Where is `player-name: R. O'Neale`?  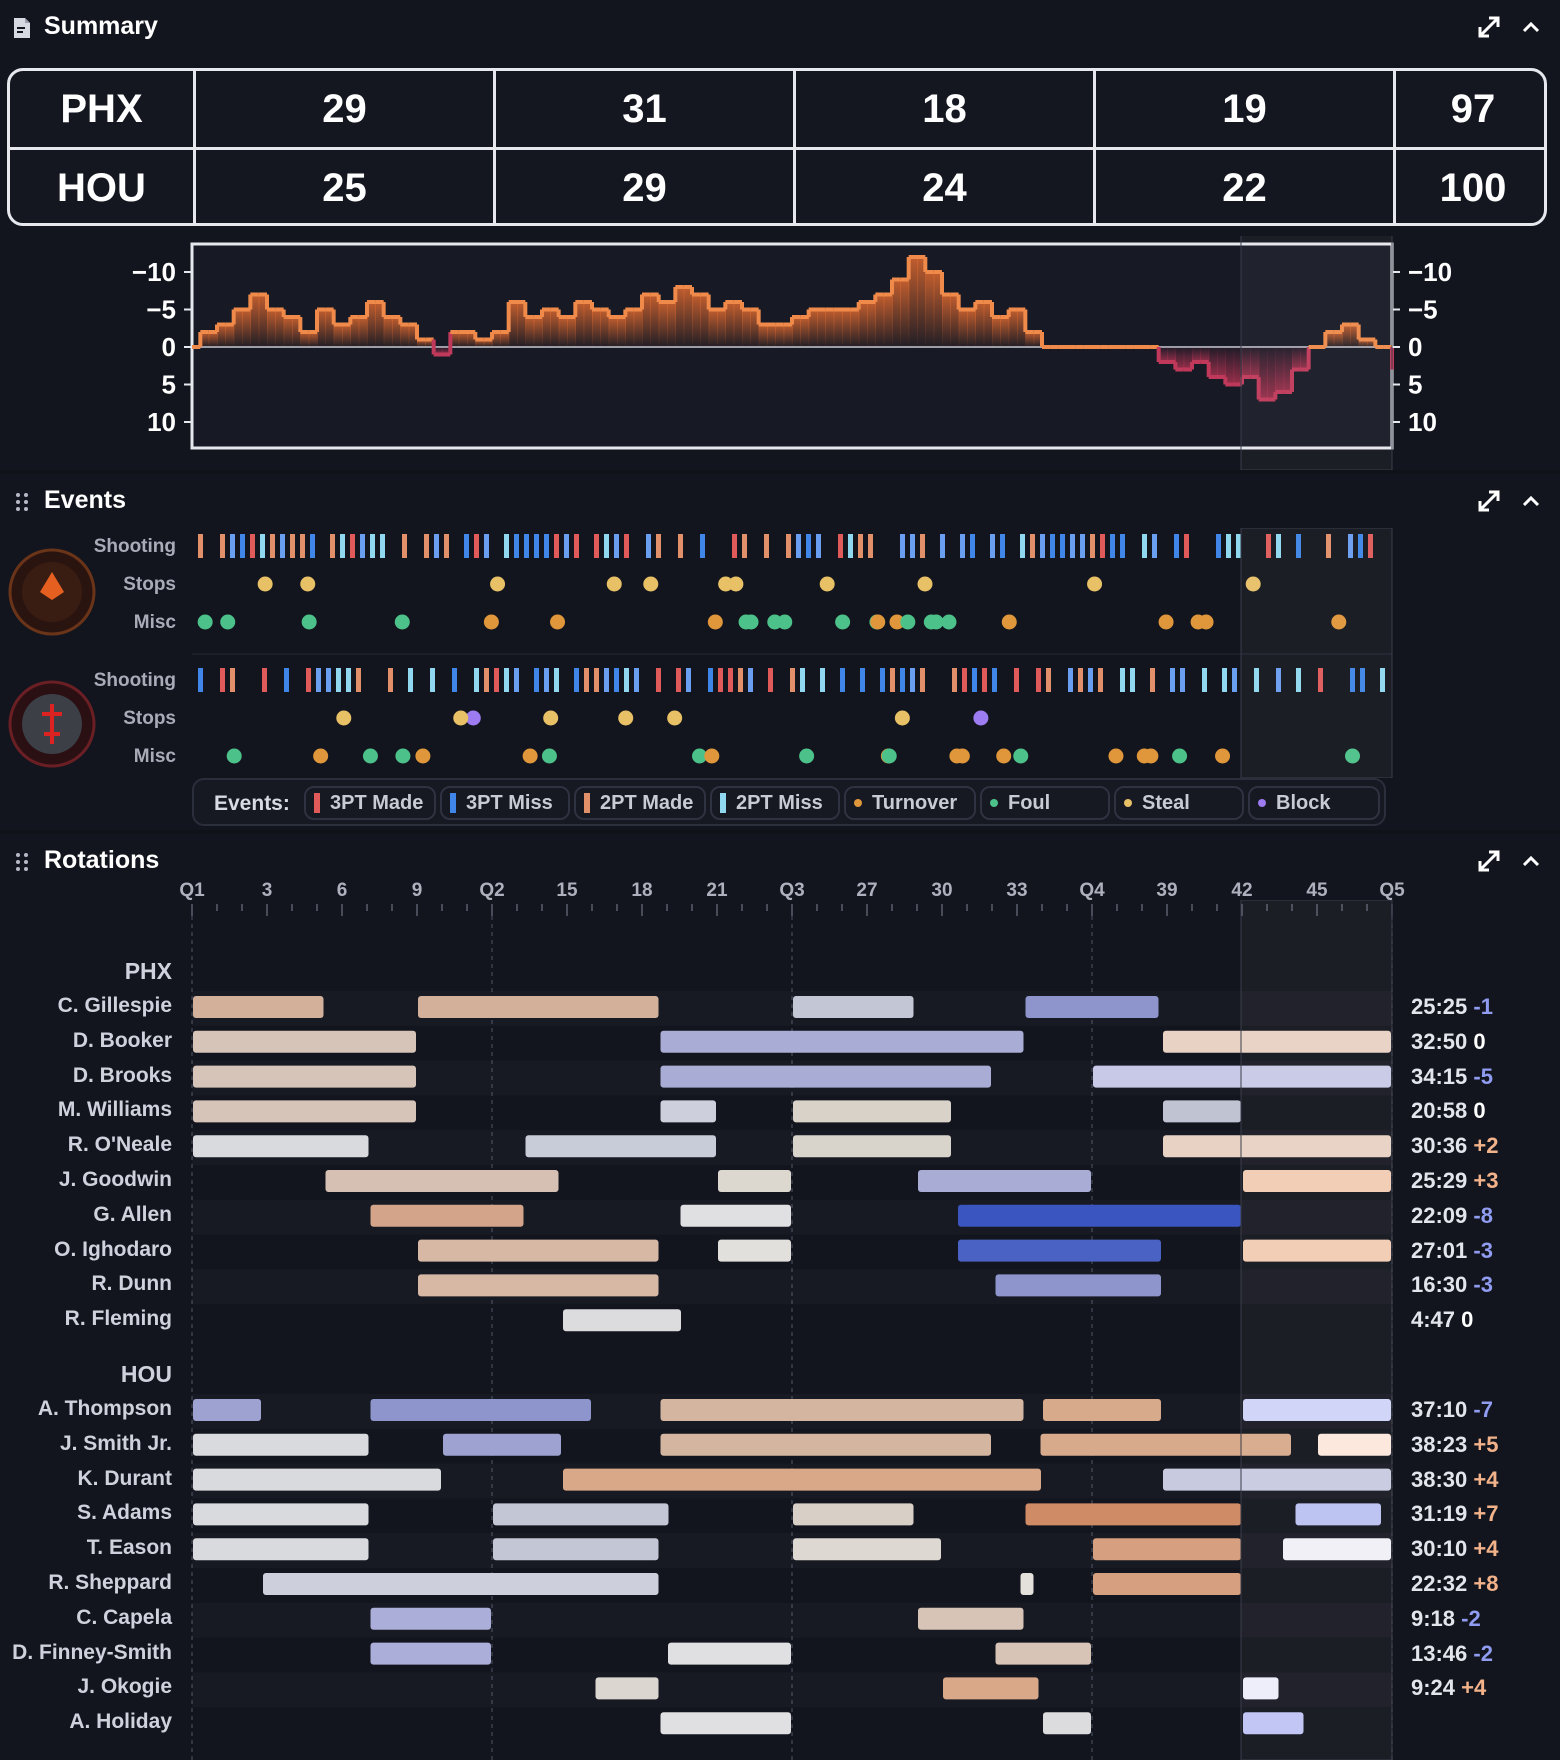 player-name: R. O'Neale is located at coordinates (119, 1145).